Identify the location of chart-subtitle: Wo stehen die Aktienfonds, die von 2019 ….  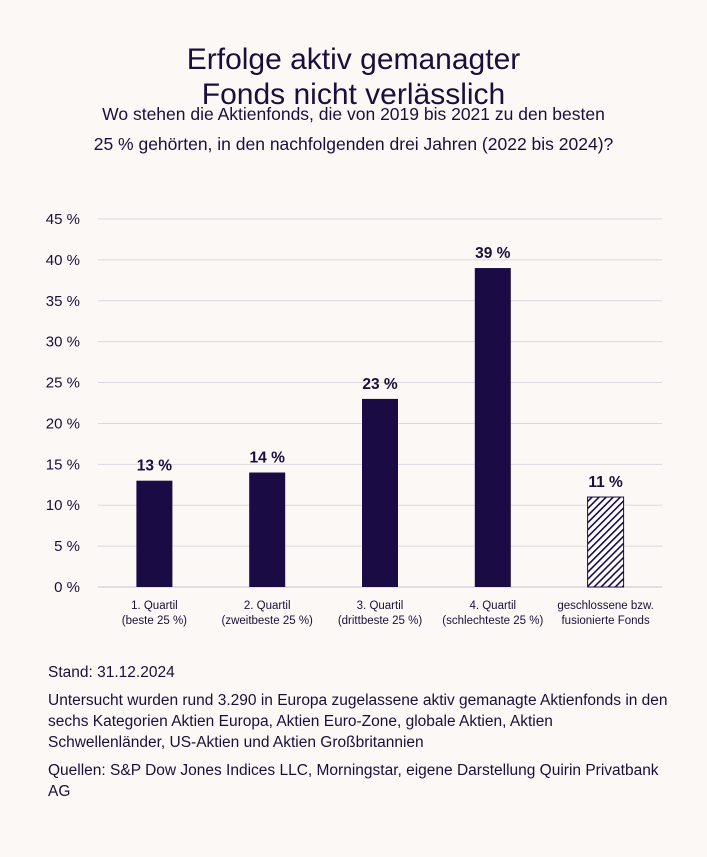
(353, 129).